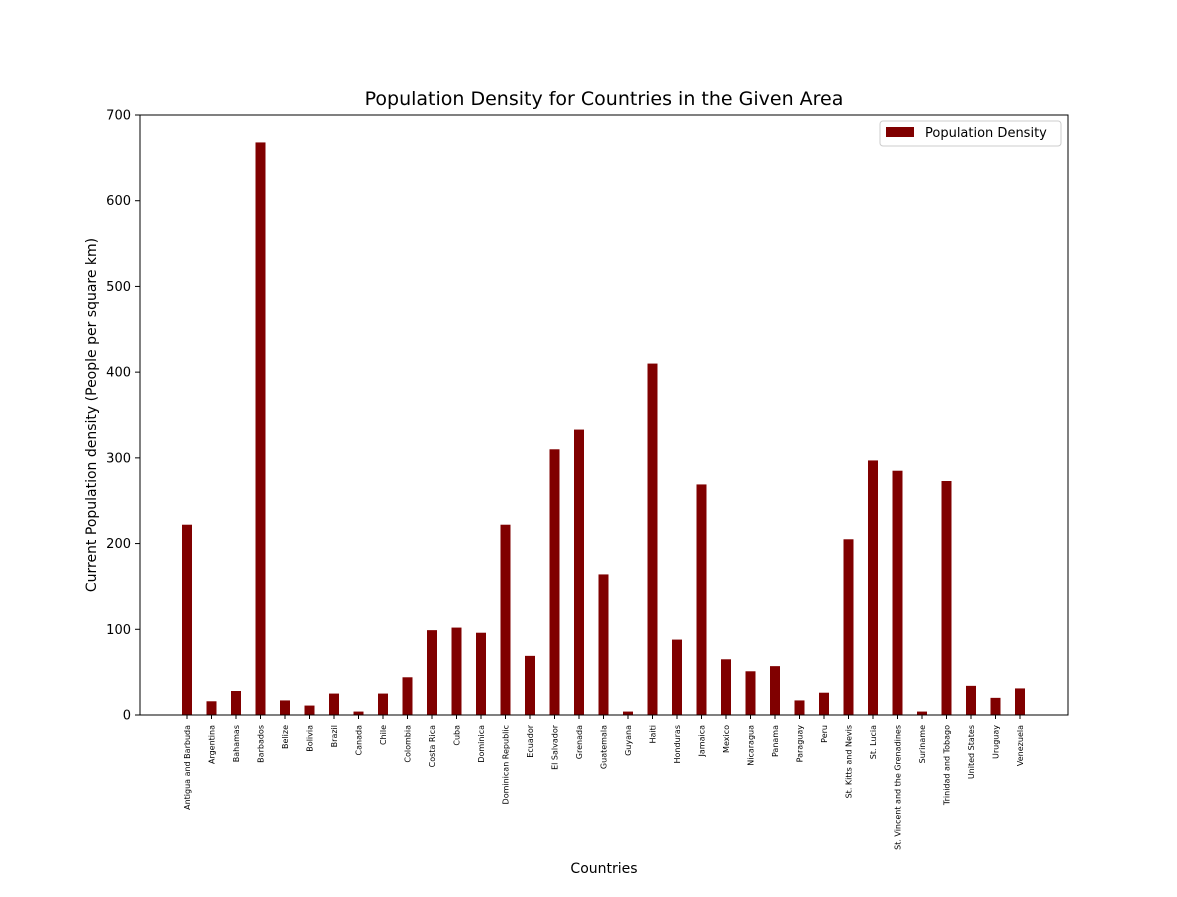 Image resolution: width=1177 pixels, height=897 pixels. I want to click on x-tick-label: Barbados, so click(261, 744).